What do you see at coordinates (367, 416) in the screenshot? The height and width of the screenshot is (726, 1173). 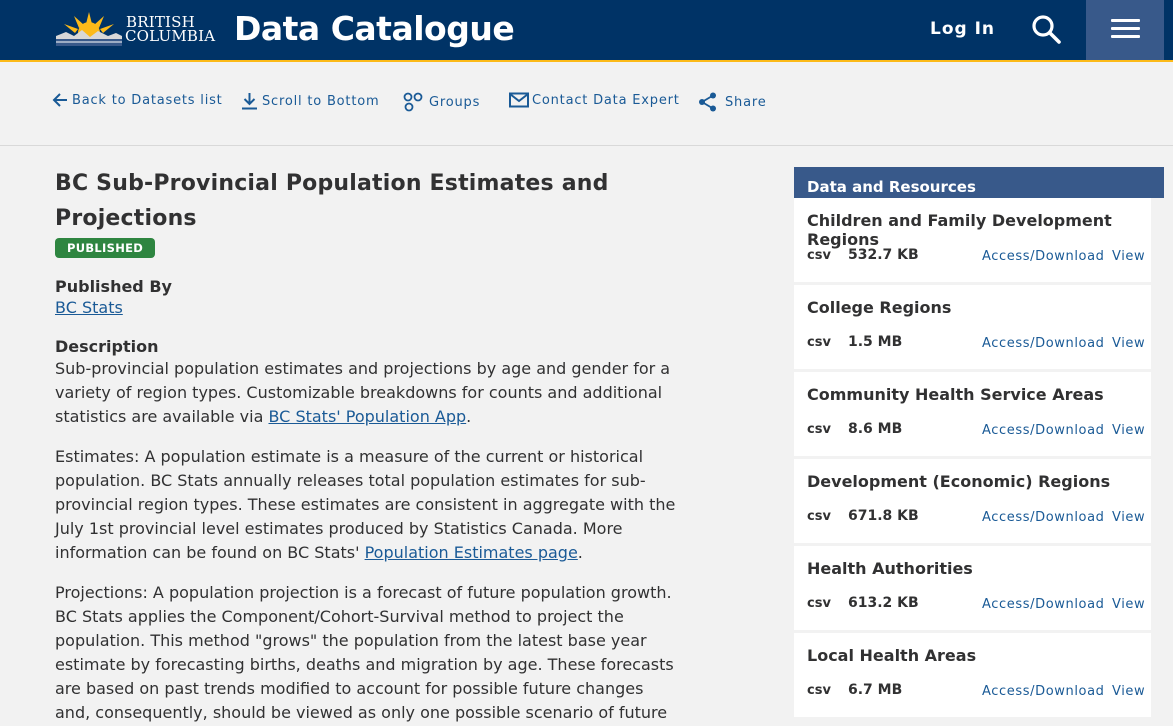 I see `population-app-link: BC Stats' Population App` at bounding box center [367, 416].